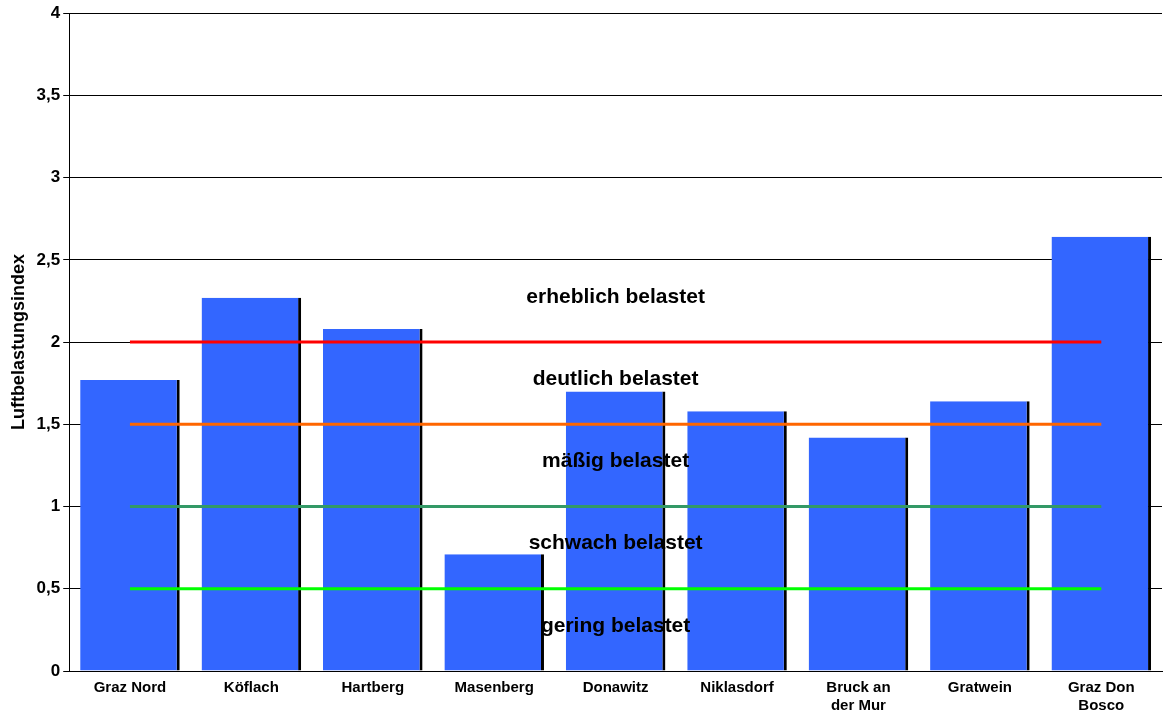 The image size is (1164, 725). Describe the element at coordinates (17, 342) in the screenshot. I see `y-axis-title: Luftbelastungsindex` at that location.